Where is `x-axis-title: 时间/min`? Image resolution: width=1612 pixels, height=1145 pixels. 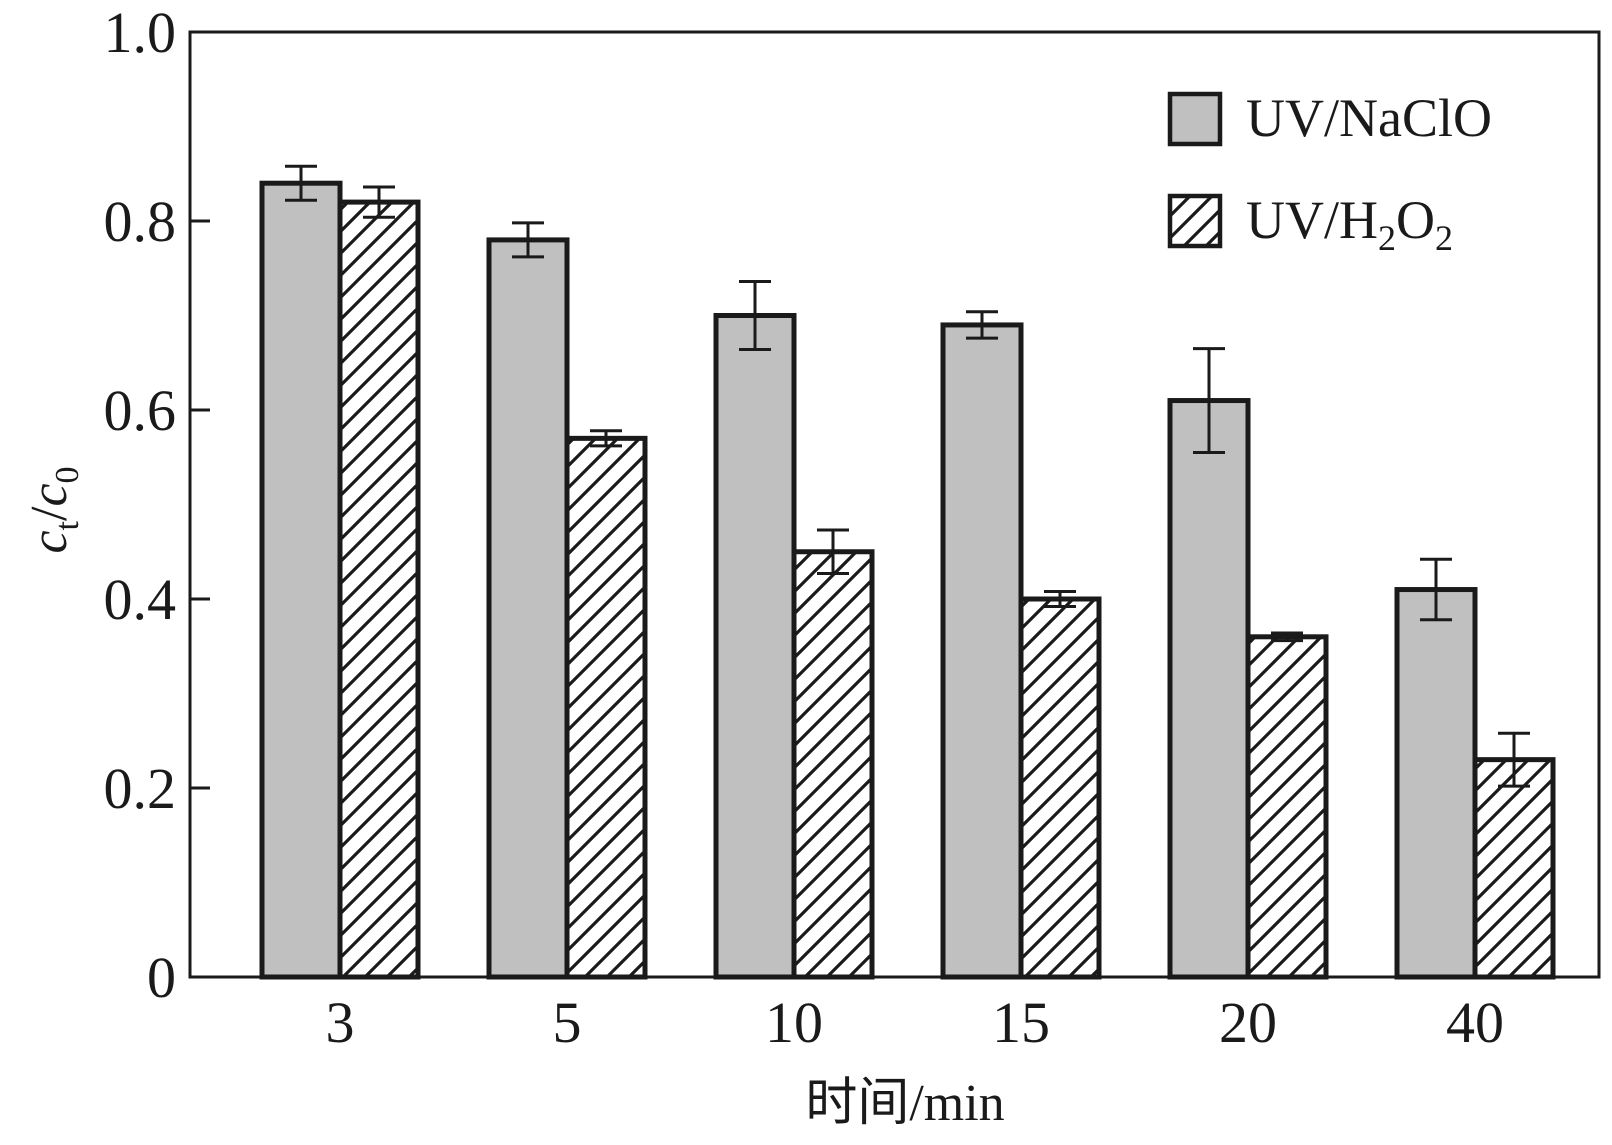
x-axis-title: 时间/min is located at coordinates (904, 1103).